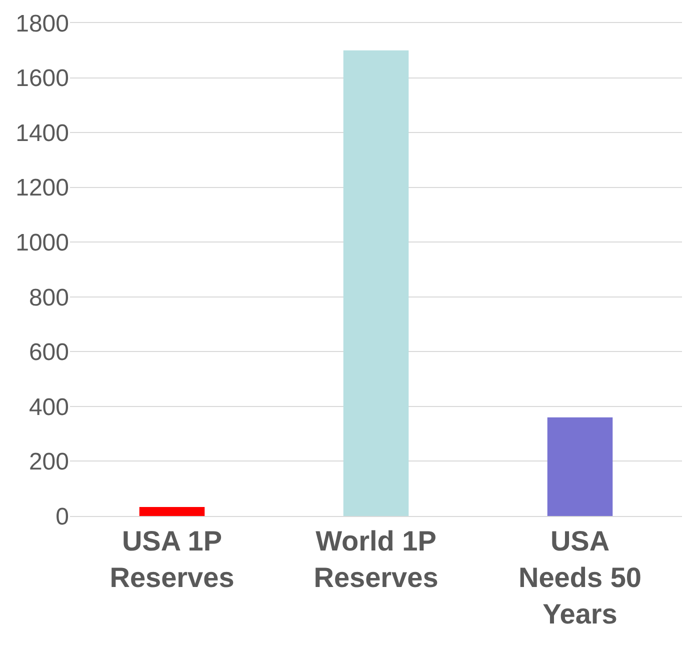 This screenshot has width=692, height=666. Describe the element at coordinates (172, 559) in the screenshot. I see `x-tick-label: USA 1P Reserves` at that location.